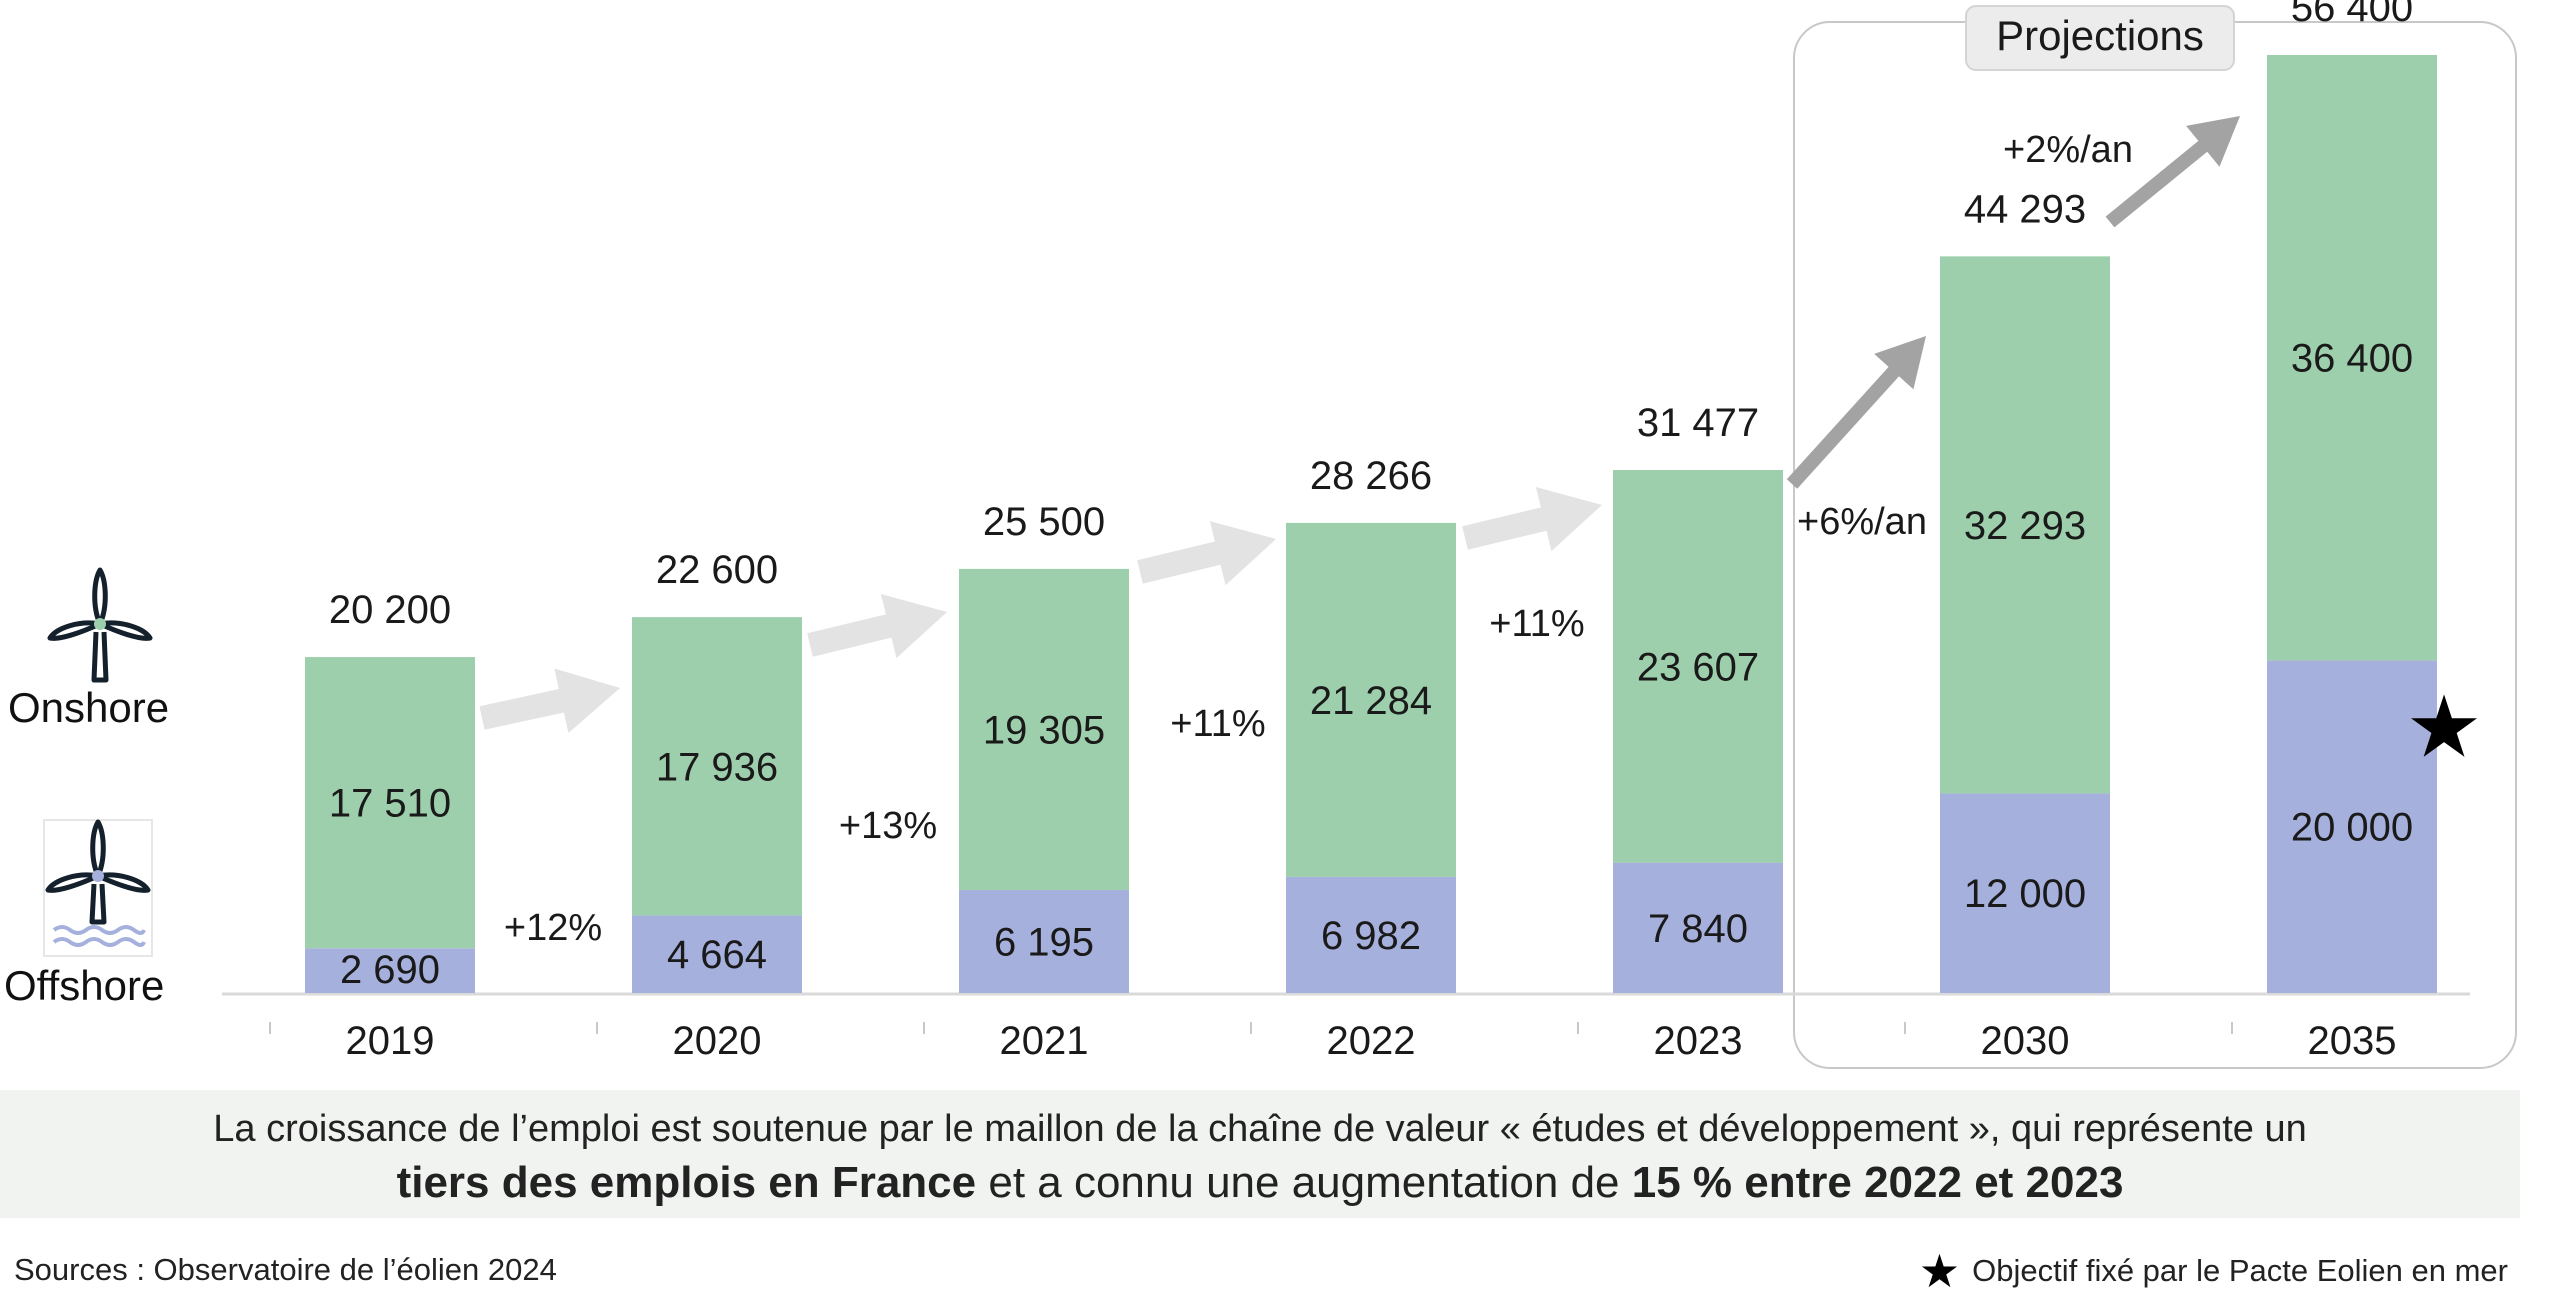 The image size is (2560, 1297). What do you see at coordinates (89, 707) in the screenshot?
I see `legend-onshore-label: Onshore` at bounding box center [89, 707].